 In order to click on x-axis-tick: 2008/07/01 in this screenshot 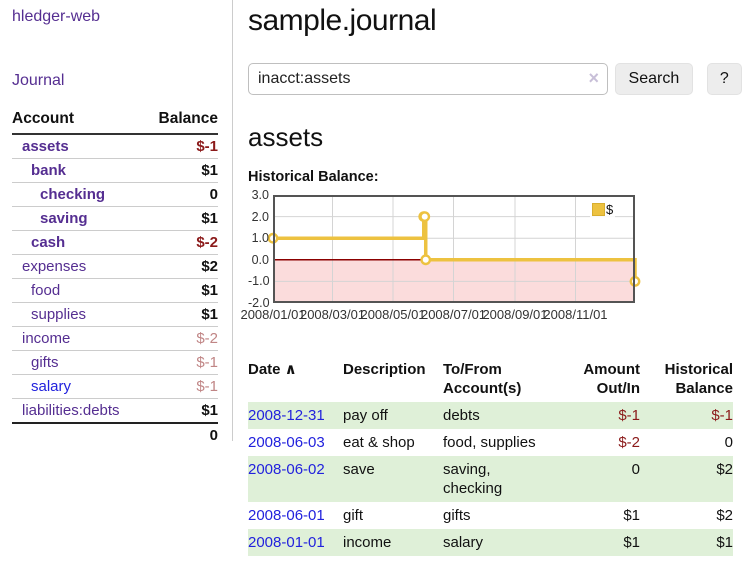, I will do `click(453, 314)`.